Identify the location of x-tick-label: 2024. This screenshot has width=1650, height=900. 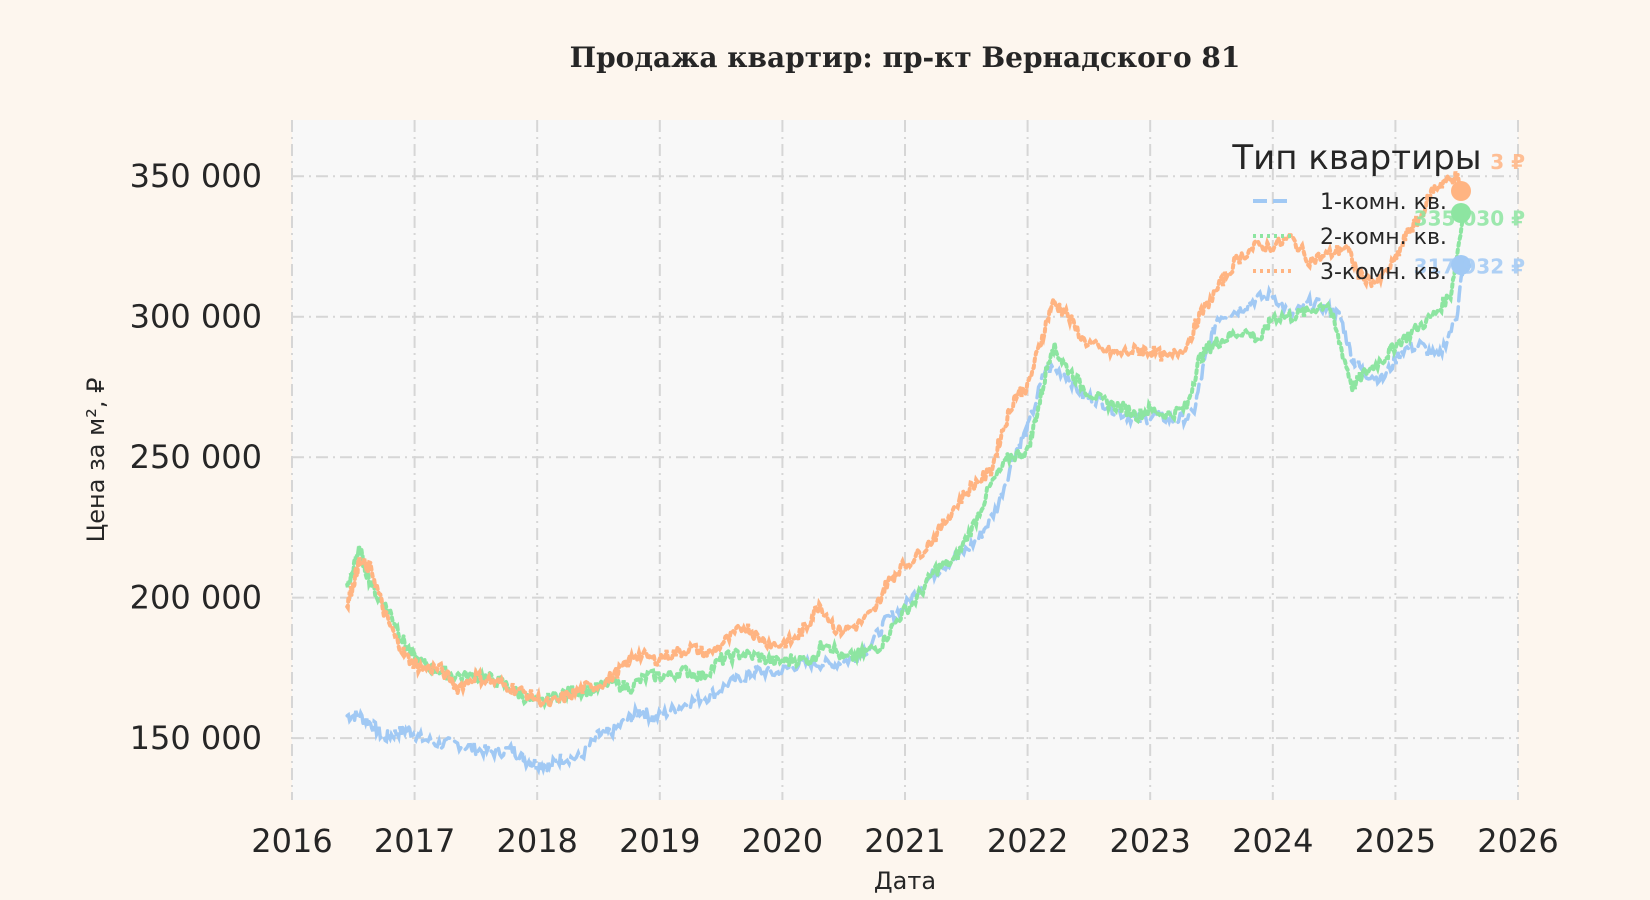
(1272, 841).